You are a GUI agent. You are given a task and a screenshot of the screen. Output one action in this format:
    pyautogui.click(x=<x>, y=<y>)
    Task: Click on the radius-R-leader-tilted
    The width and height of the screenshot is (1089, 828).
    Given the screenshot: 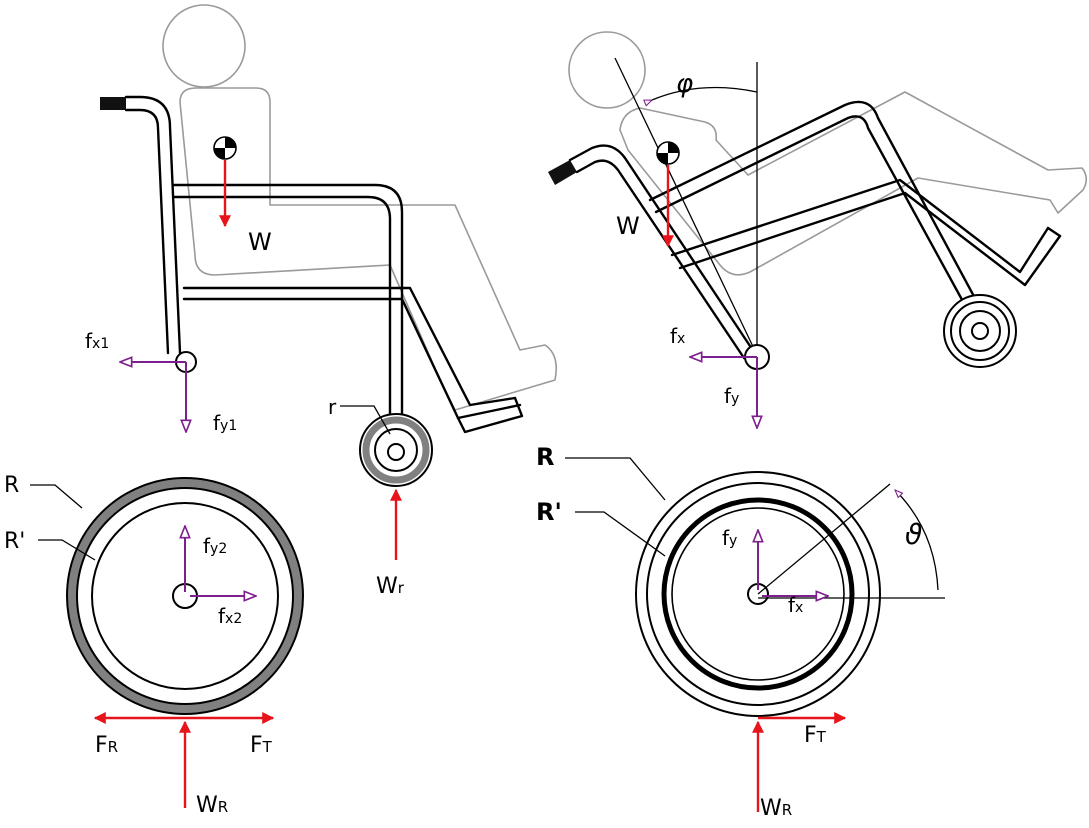 What is the action you would take?
    pyautogui.click(x=615, y=479)
    